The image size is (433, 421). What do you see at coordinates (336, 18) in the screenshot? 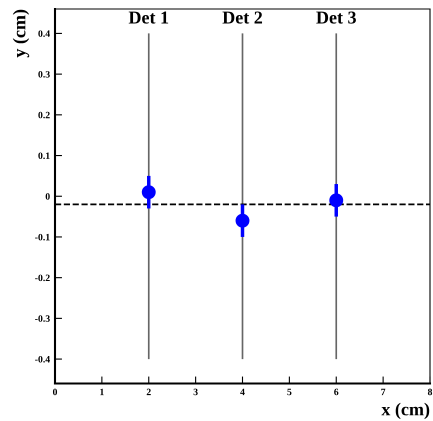
I see `ref-line-label: Det 3` at bounding box center [336, 18].